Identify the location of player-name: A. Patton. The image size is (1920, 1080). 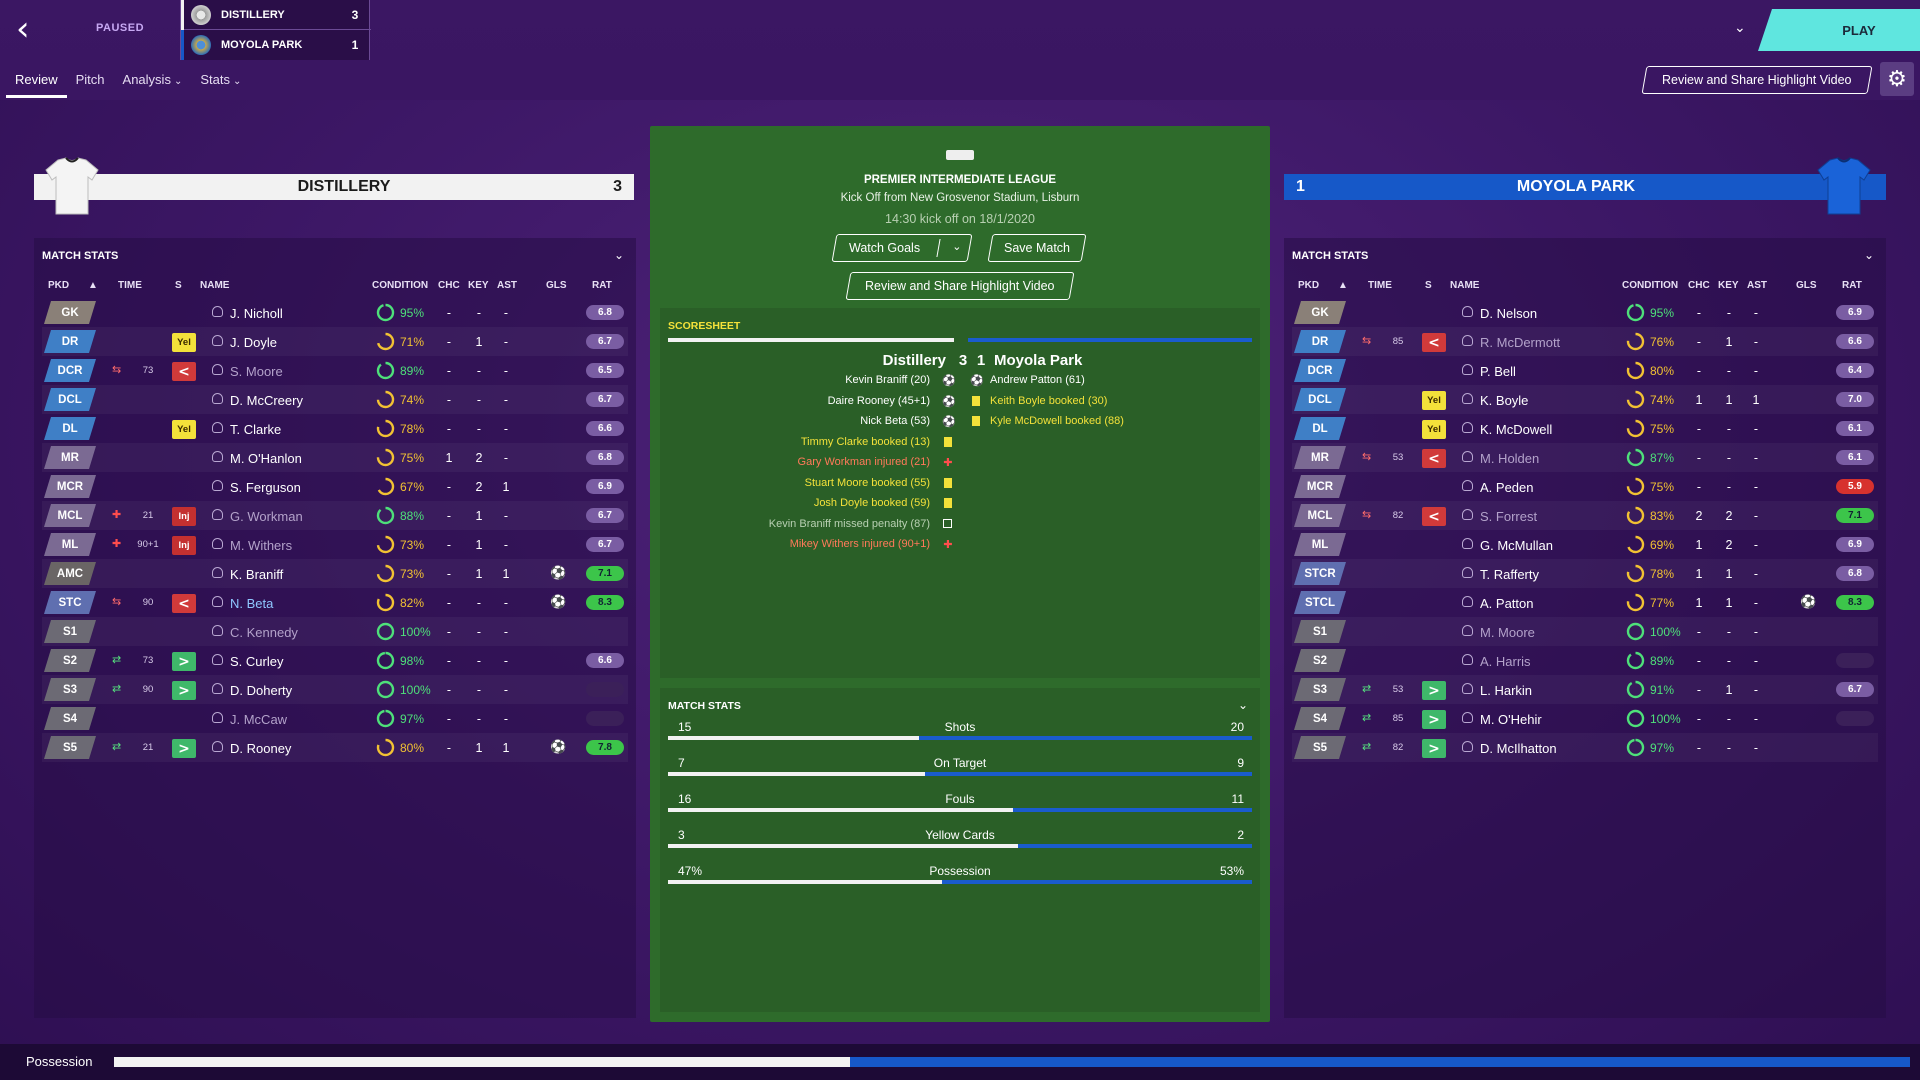
(1507, 603).